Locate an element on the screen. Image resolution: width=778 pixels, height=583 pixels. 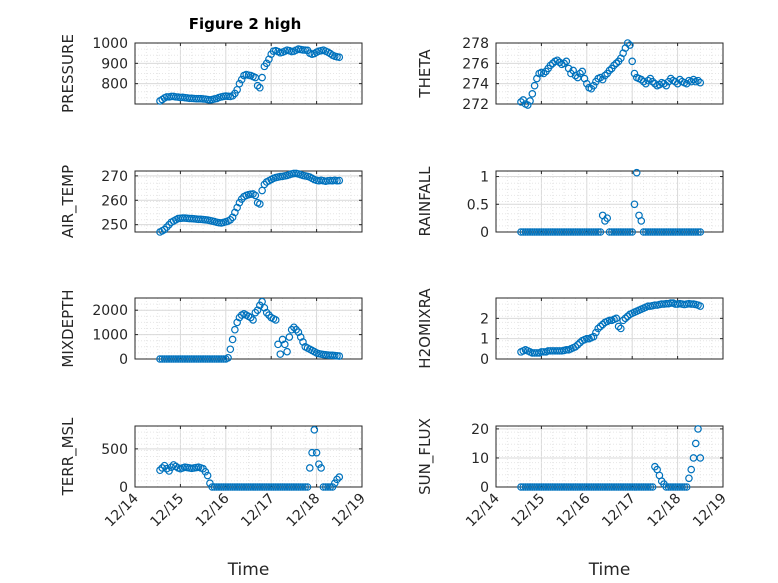
panel-6-series is located at coordinates (611, 328).